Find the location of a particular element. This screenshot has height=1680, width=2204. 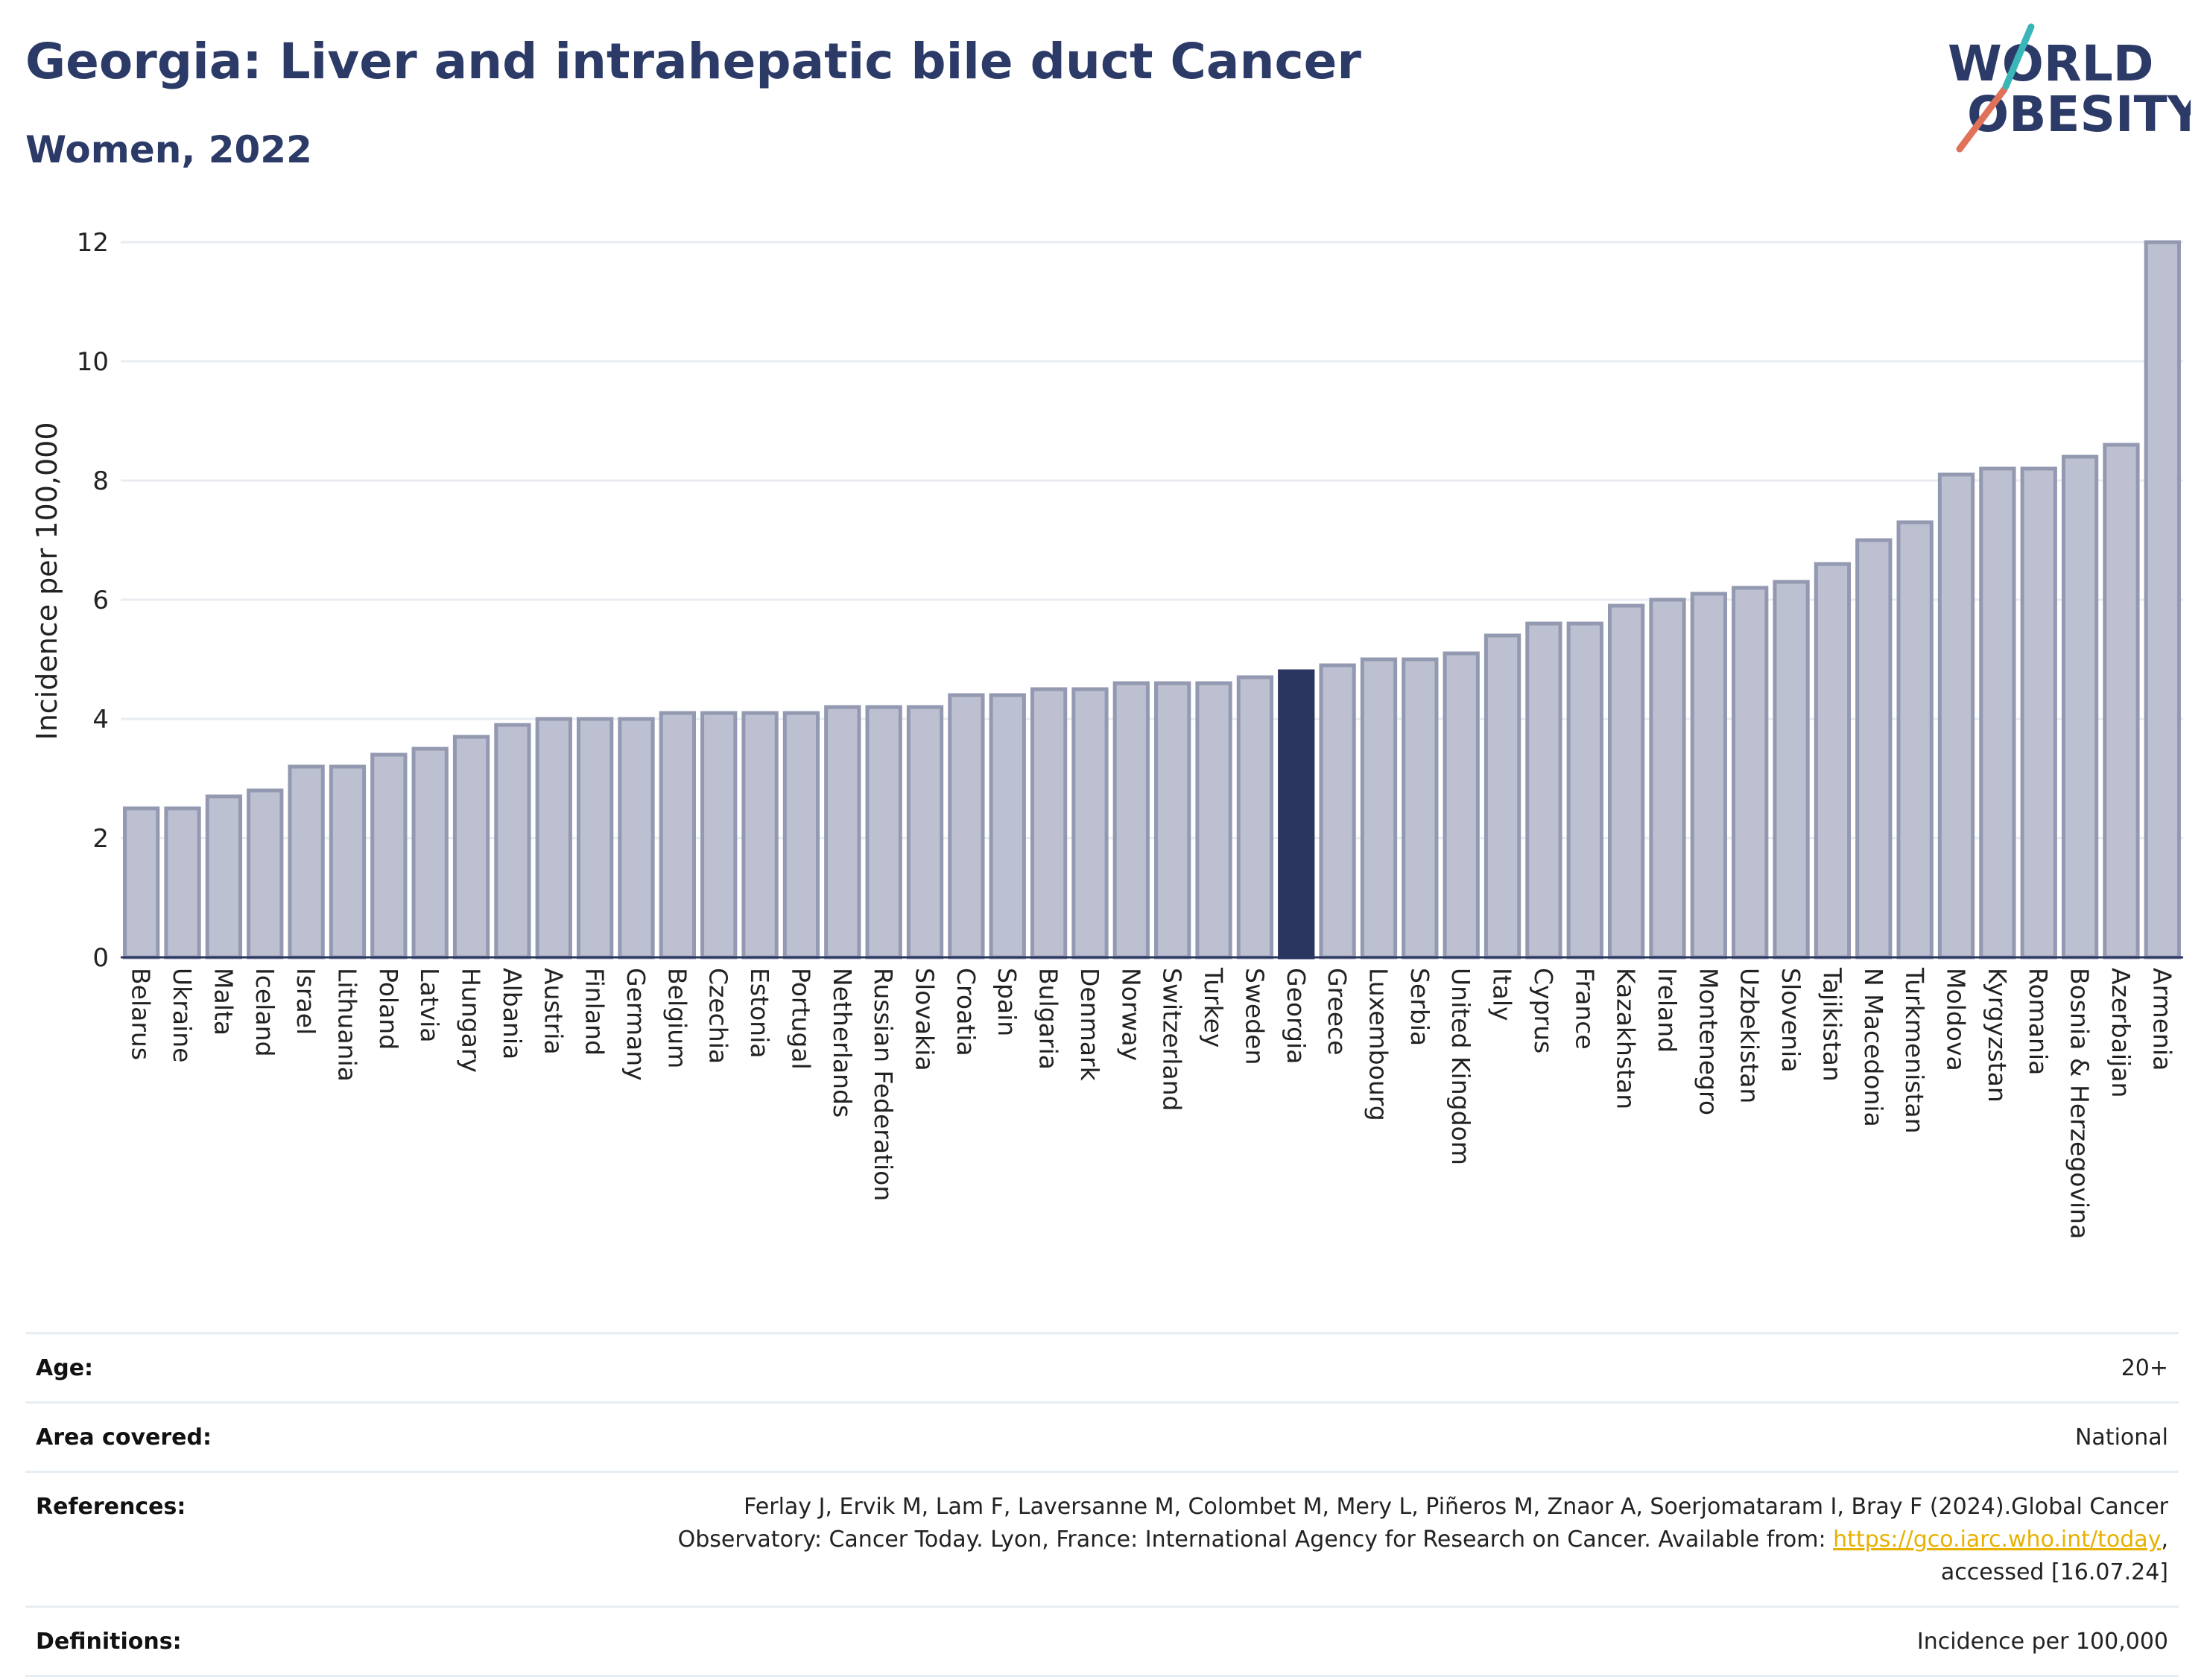

info-row-definitions: Definitions: Incidence per 100,000 is located at coordinates (1102, 1641).